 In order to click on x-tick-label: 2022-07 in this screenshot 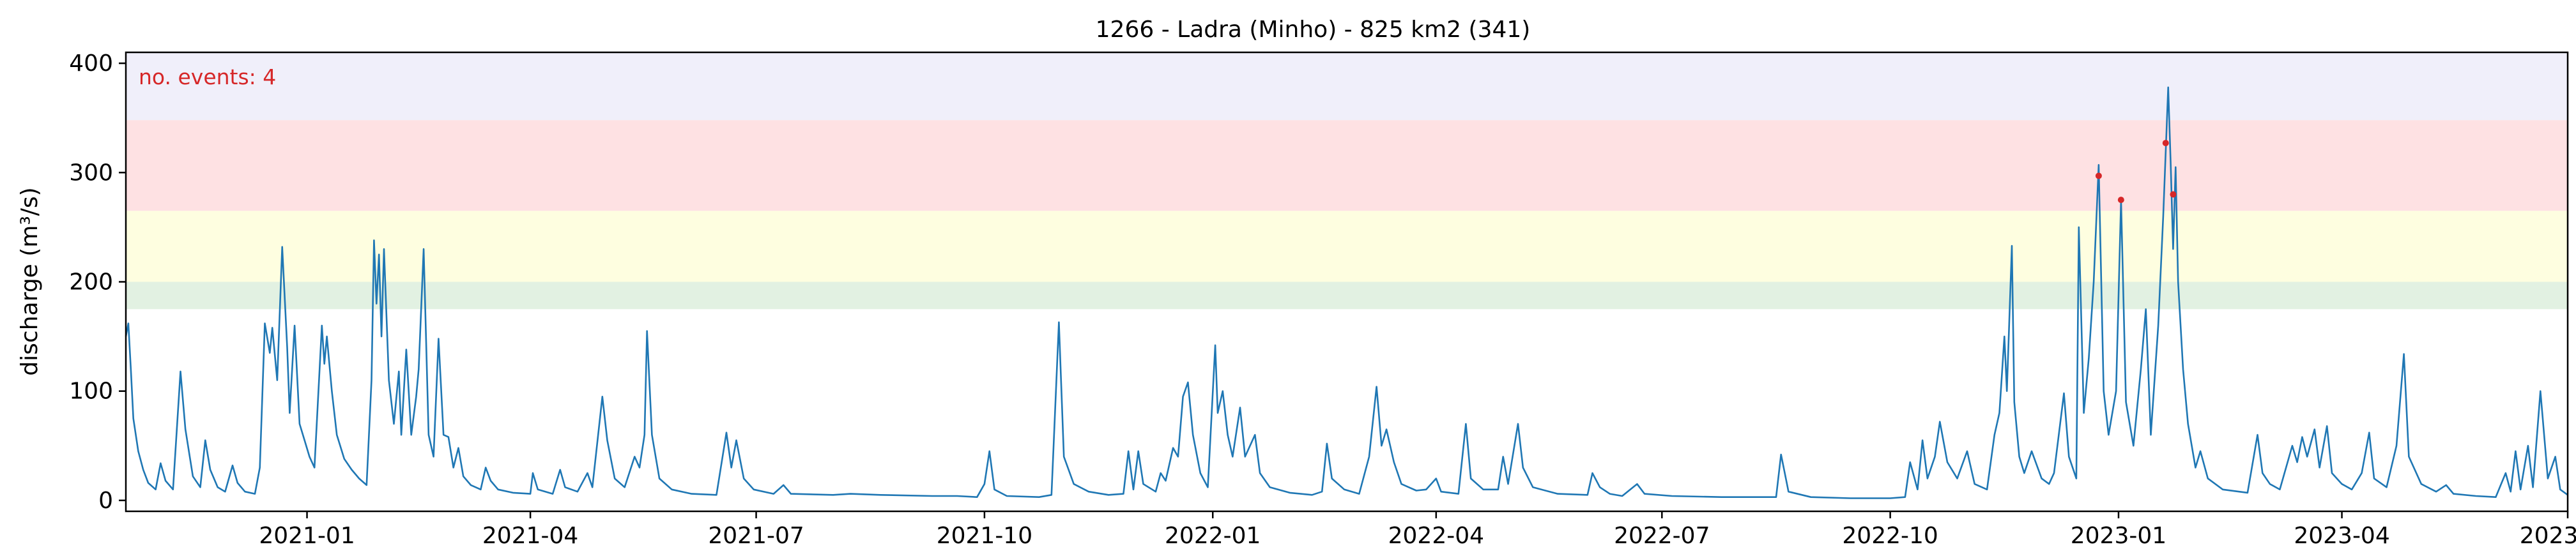, I will do `click(1662, 536)`.